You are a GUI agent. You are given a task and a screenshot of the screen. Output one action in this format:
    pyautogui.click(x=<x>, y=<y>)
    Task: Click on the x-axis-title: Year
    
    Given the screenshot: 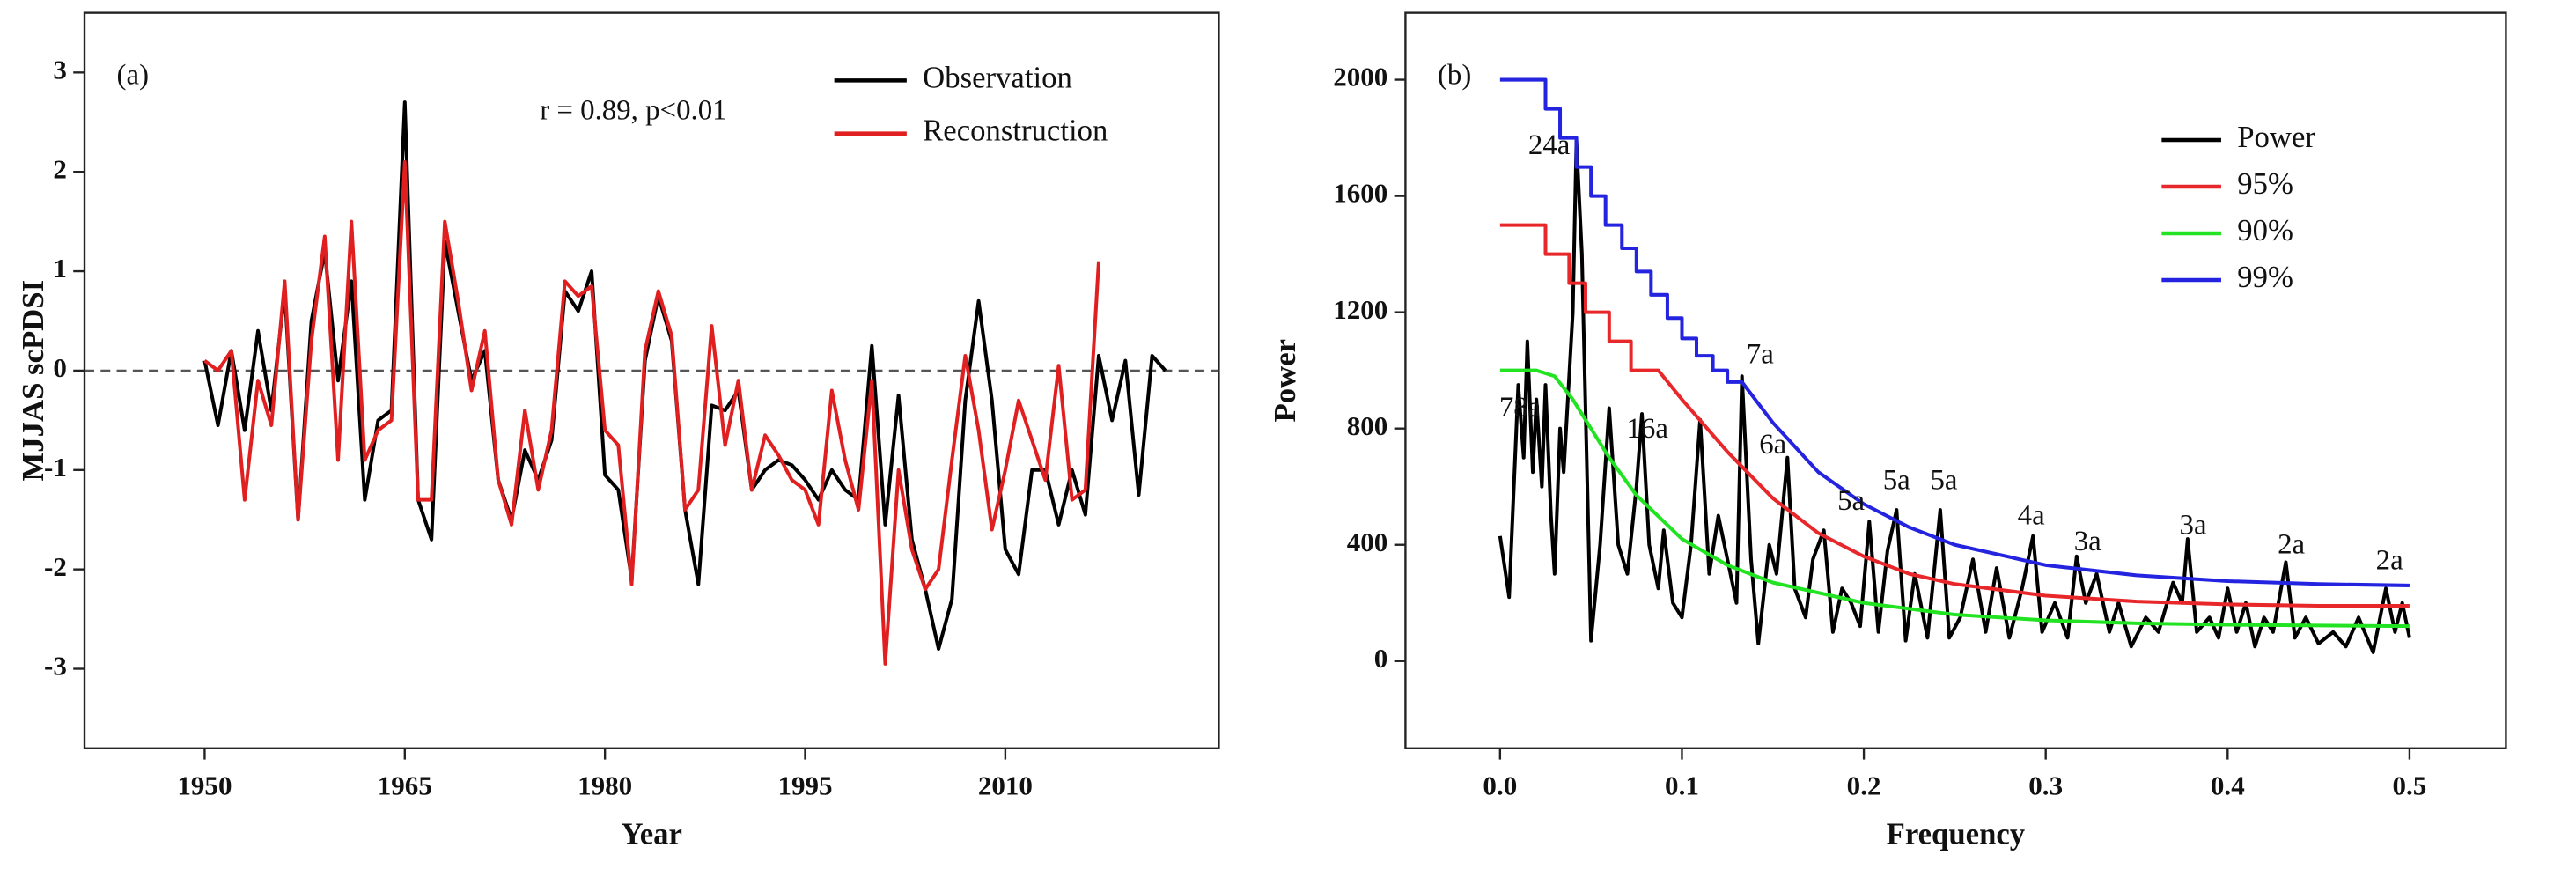 What is the action you would take?
    pyautogui.click(x=652, y=833)
    